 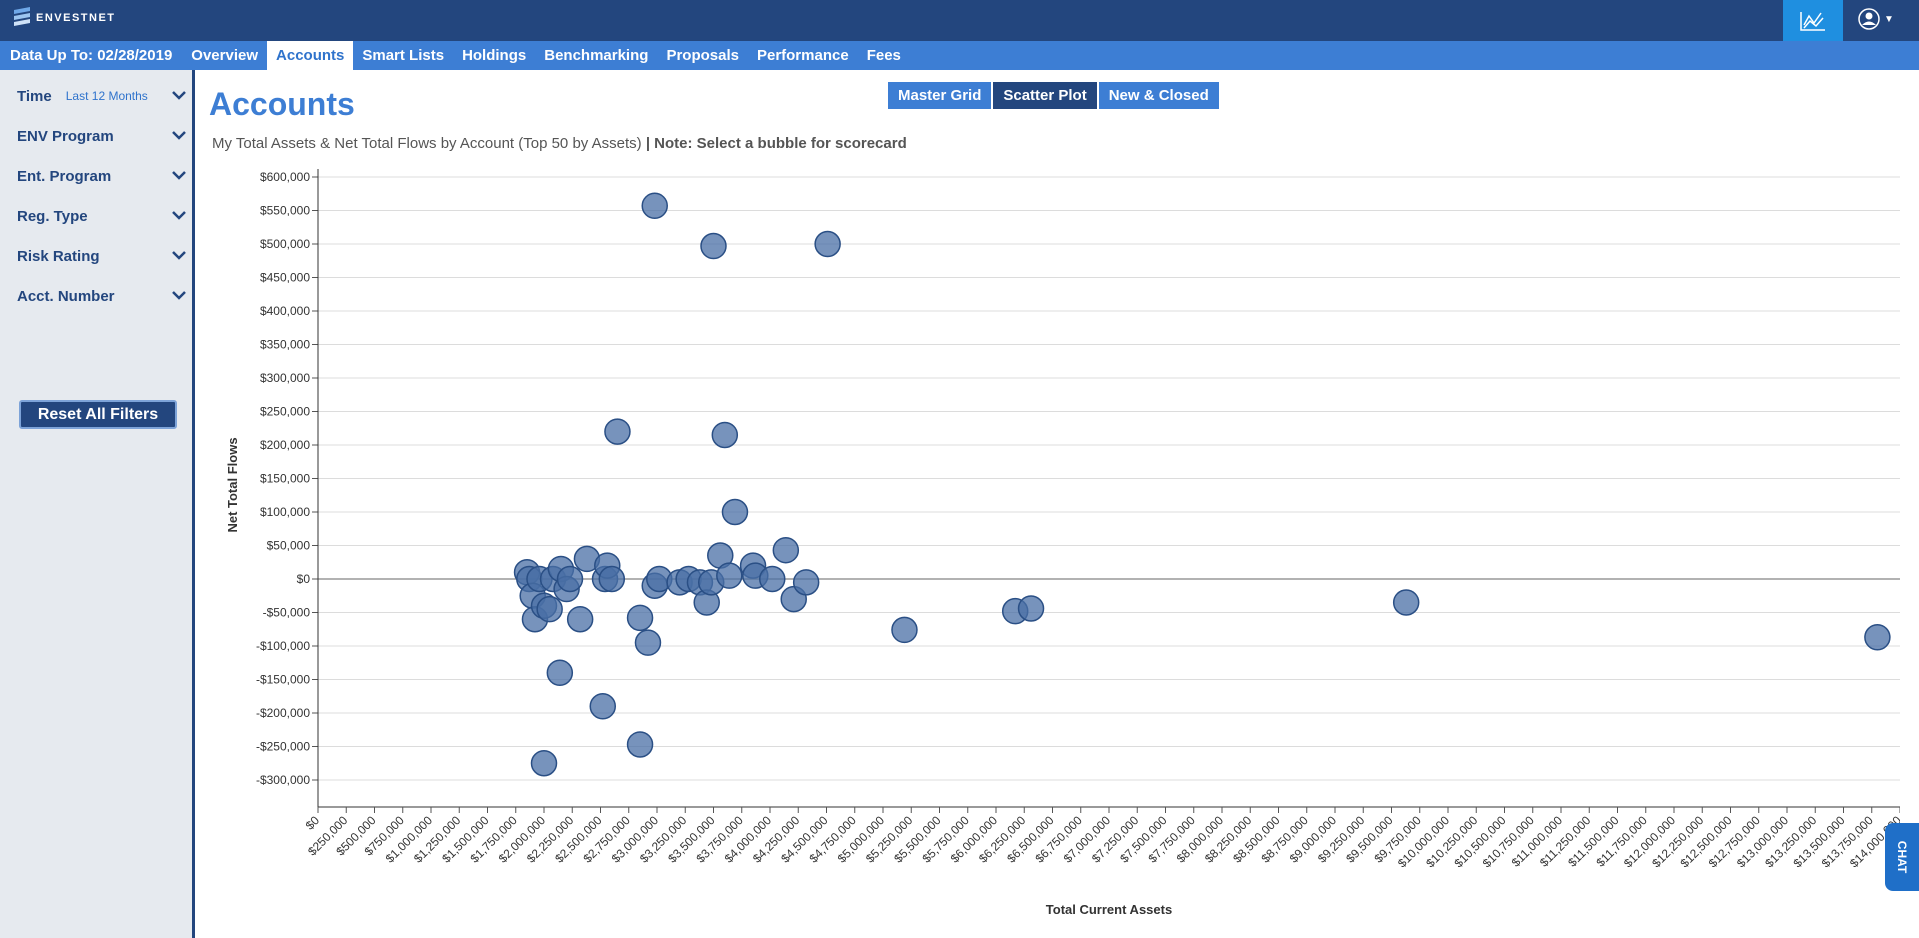 I want to click on y-tick-label: $600,000, so click(x=285, y=177).